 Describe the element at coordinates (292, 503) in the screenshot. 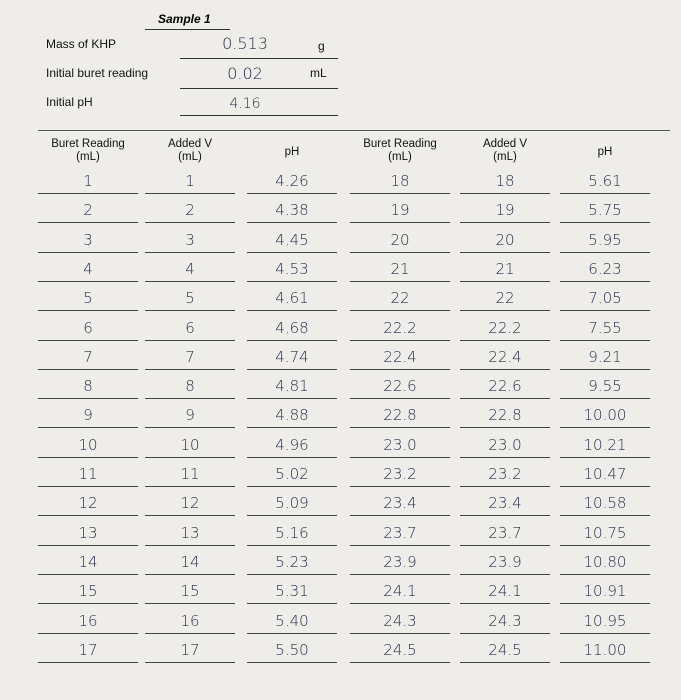

I see `table-cell: 5.09` at that location.